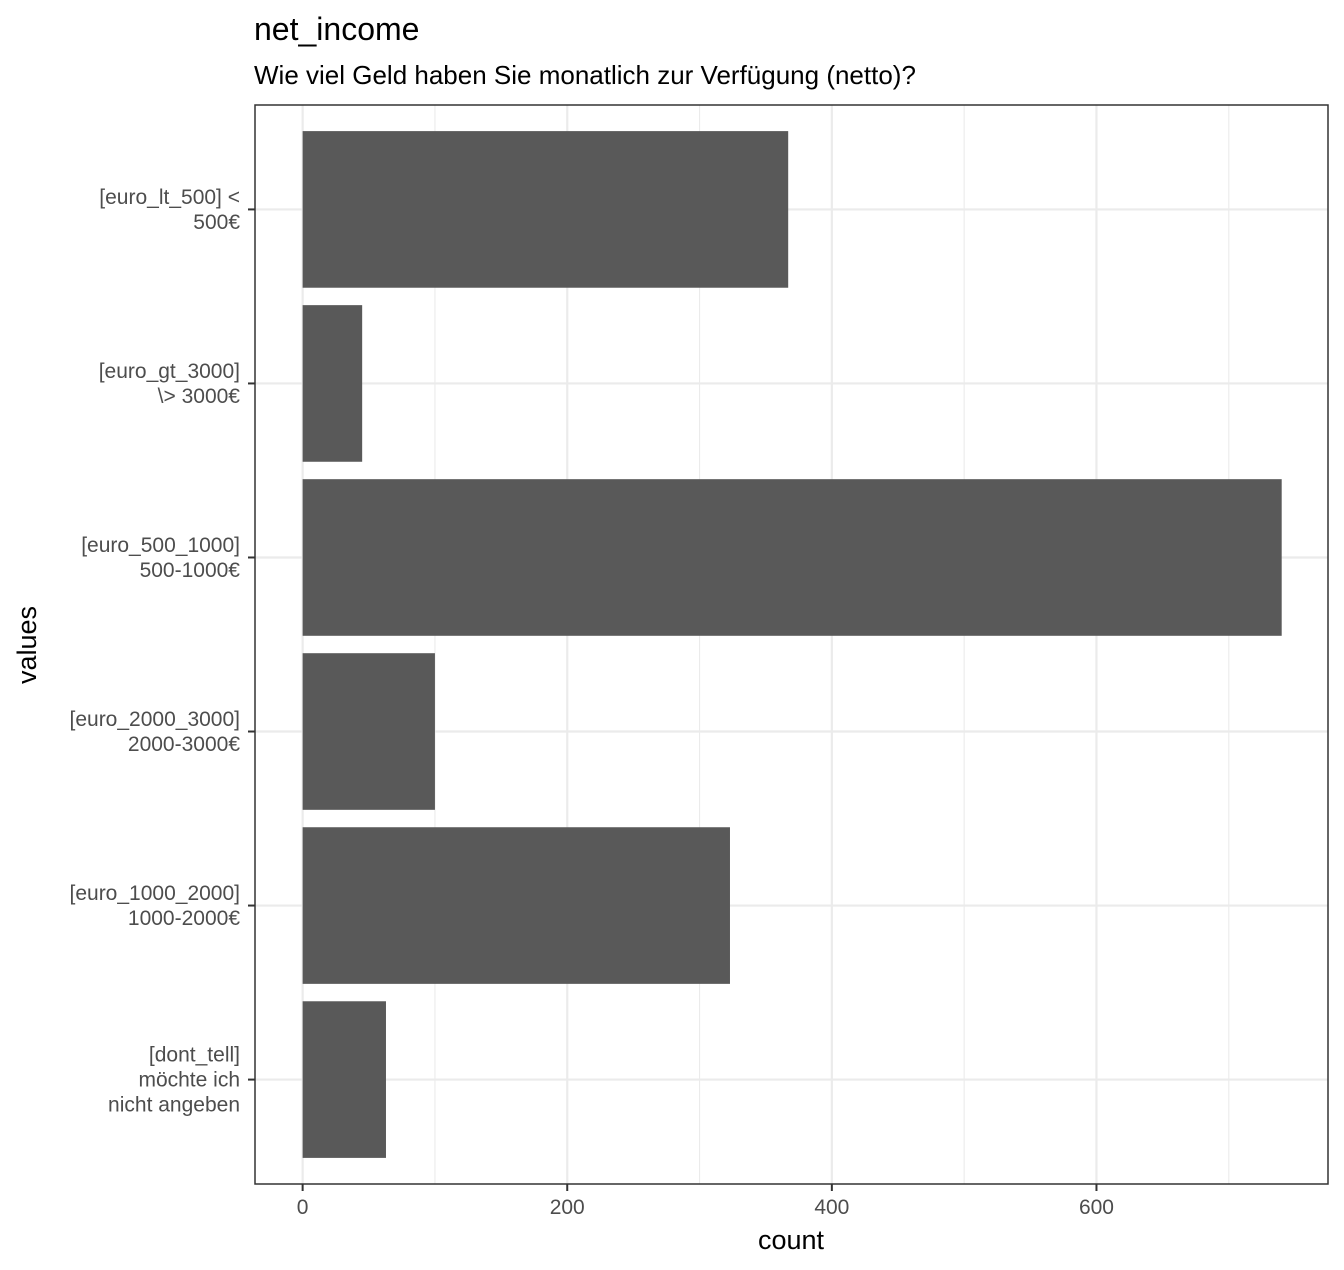 The height and width of the screenshot is (1270, 1344). Describe the element at coordinates (155, 893) in the screenshot. I see `y-tick-label-line: [euro_1000_2000]` at that location.